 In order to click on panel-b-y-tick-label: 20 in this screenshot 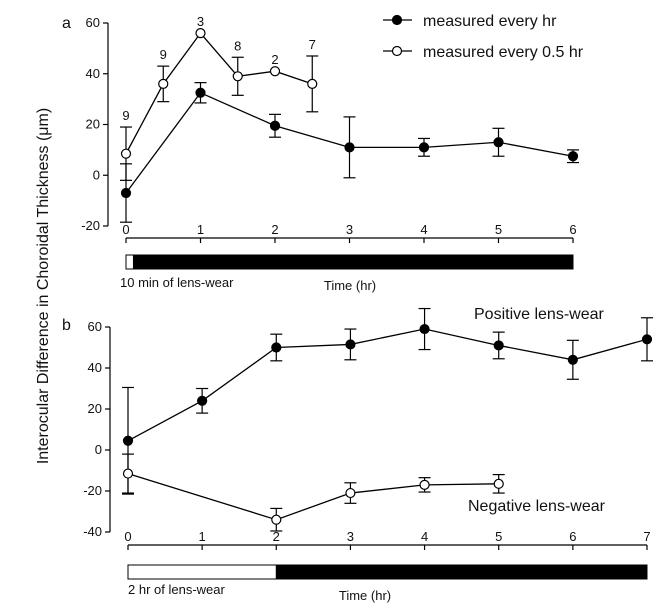, I will do `click(95, 408)`.